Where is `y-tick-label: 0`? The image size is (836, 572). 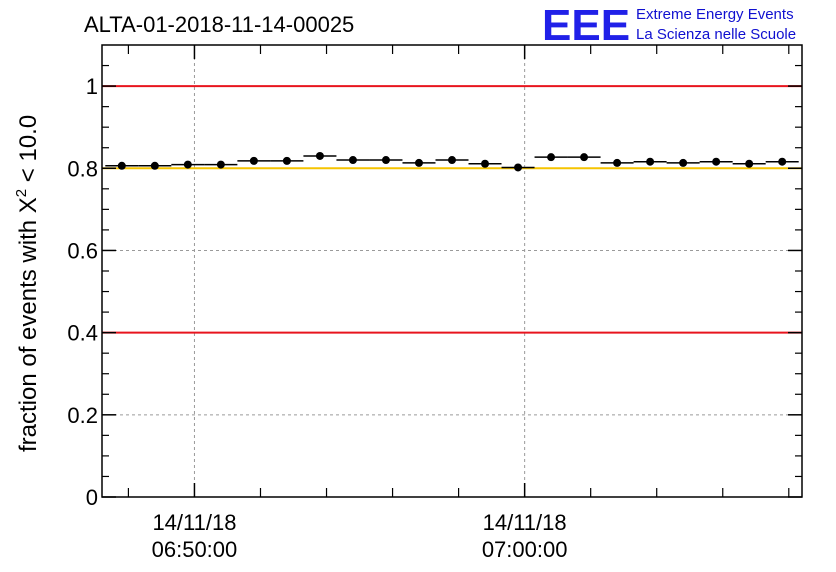 y-tick-label: 0 is located at coordinates (92, 497).